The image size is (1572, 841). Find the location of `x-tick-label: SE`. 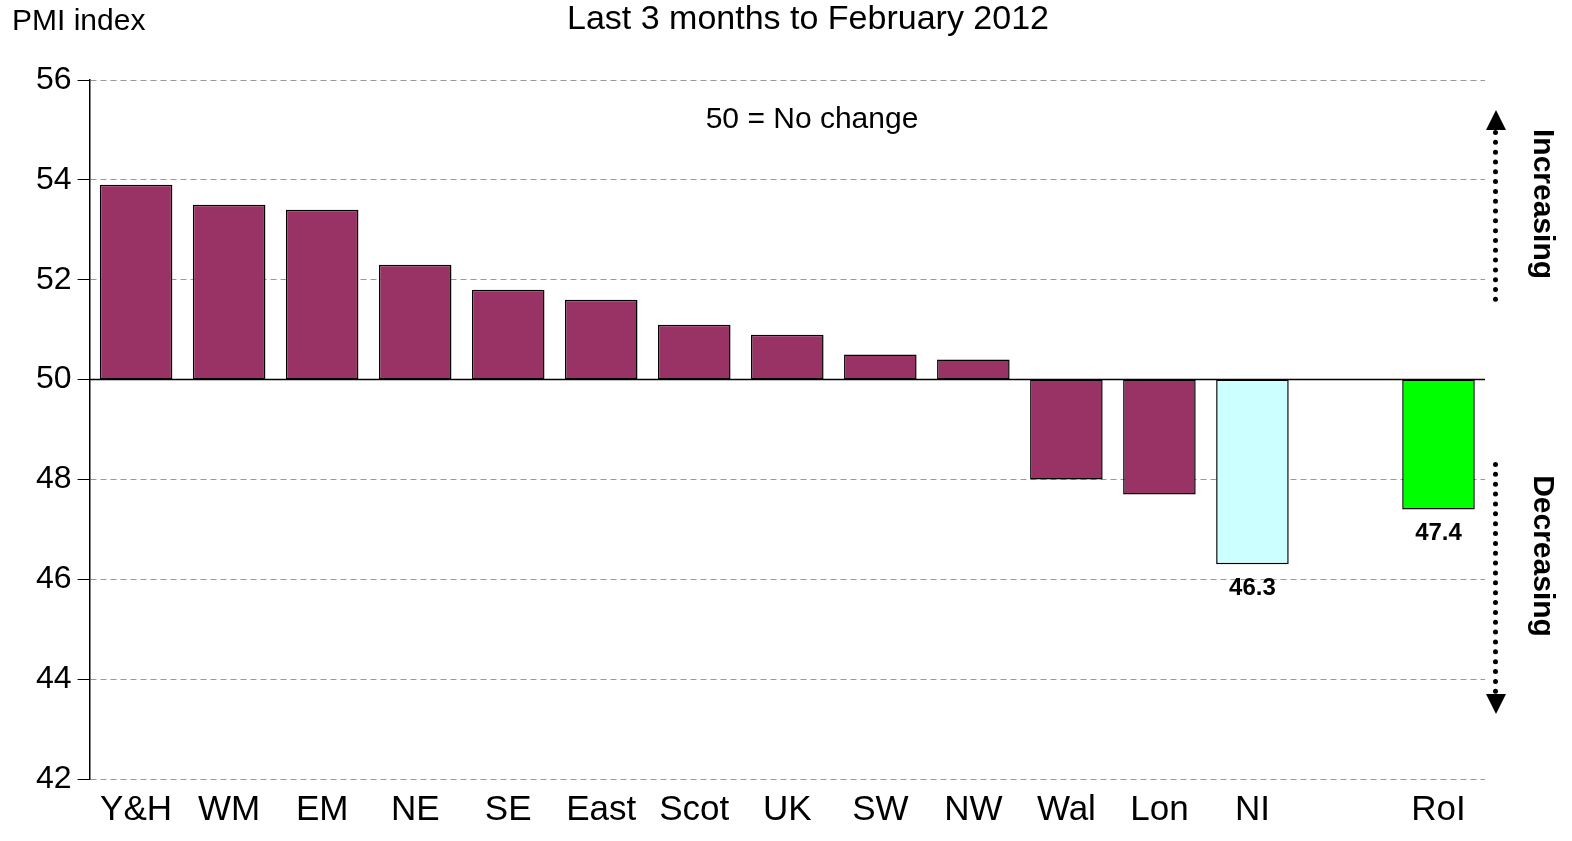

x-tick-label: SE is located at coordinates (508, 807).